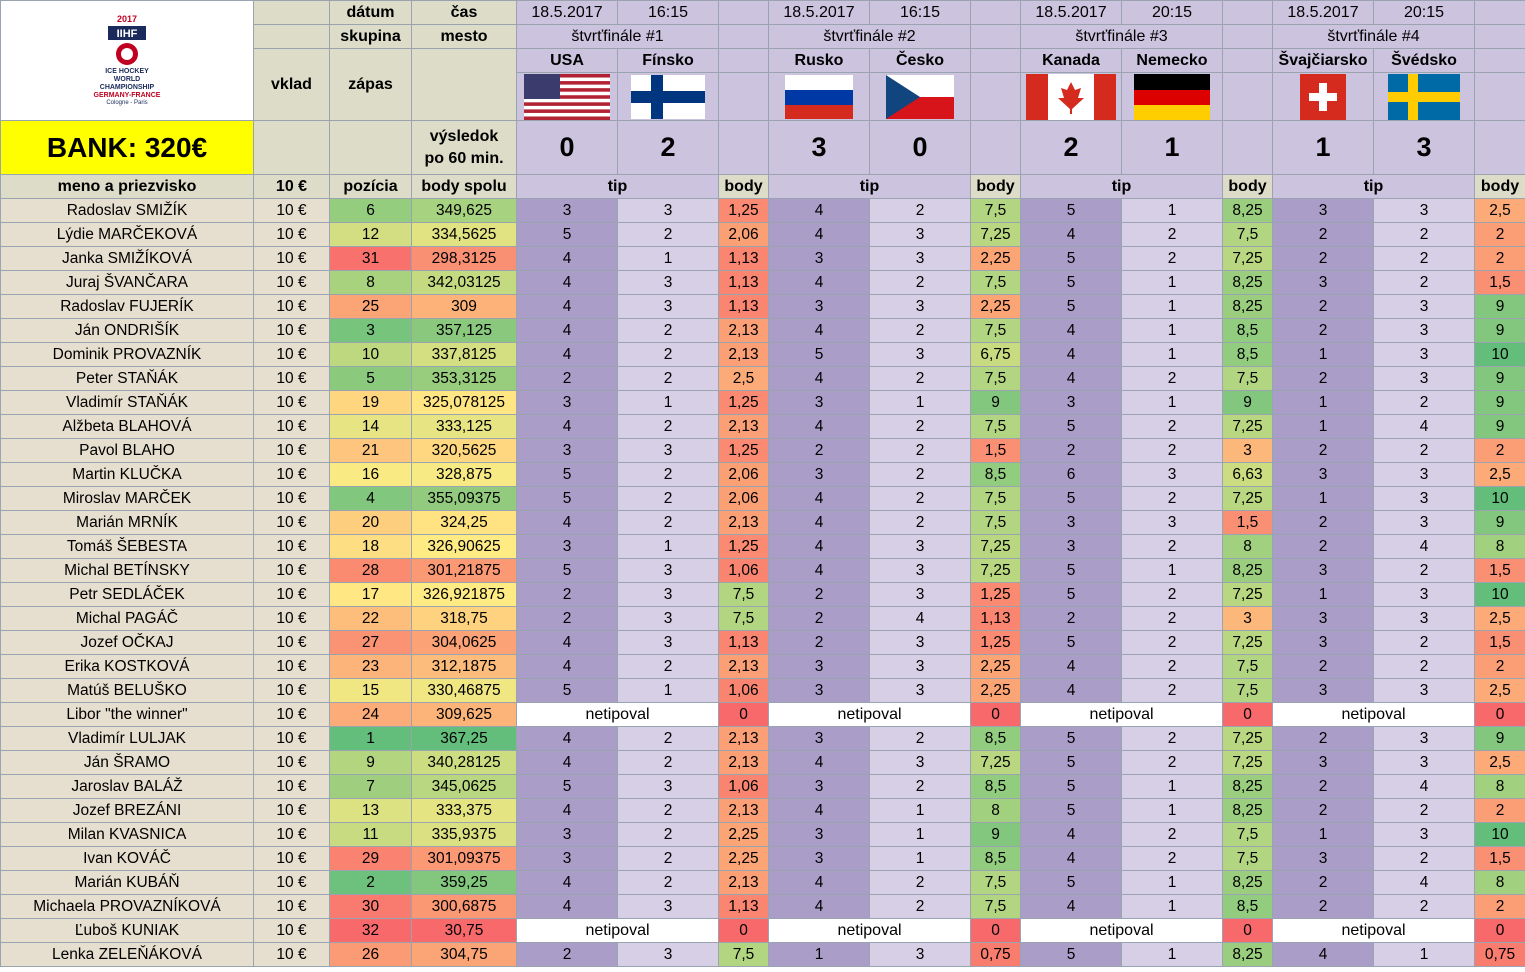 The width and height of the screenshot is (1525, 972). I want to click on cell-body: 1,25, so click(743, 450).